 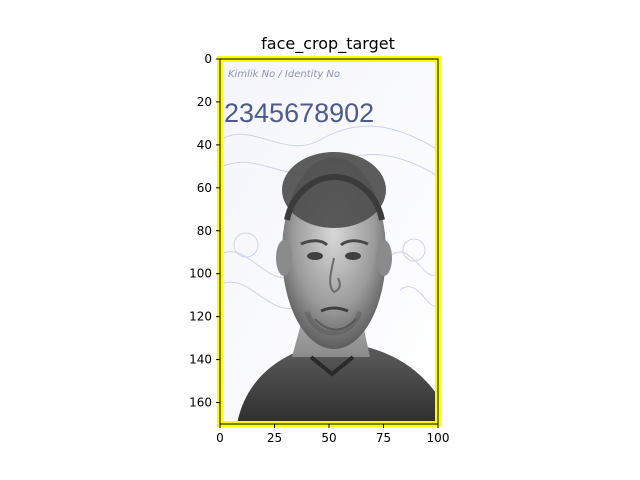 What do you see at coordinates (274, 438) in the screenshot?
I see `x-tick-label: 25` at bounding box center [274, 438].